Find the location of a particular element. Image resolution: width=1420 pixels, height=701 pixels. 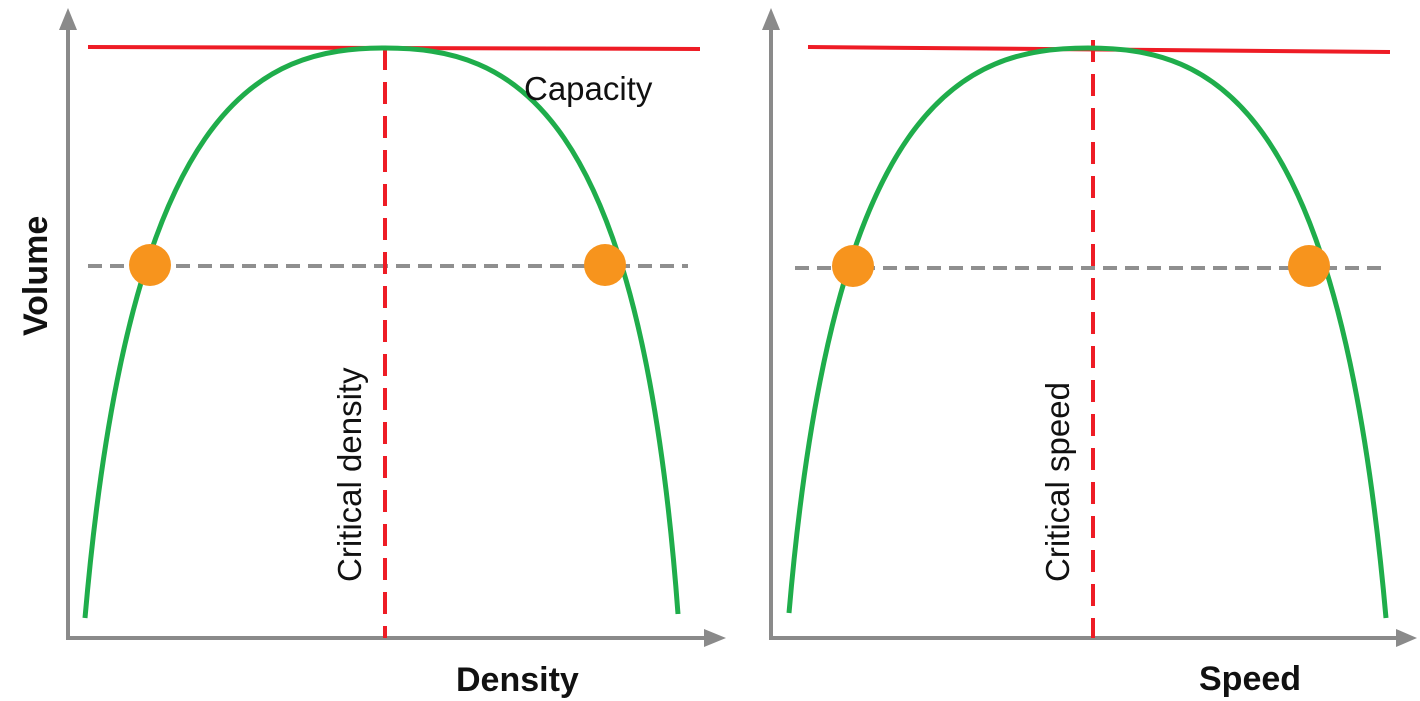

capacity-label: Capacity is located at coordinates (588, 88).